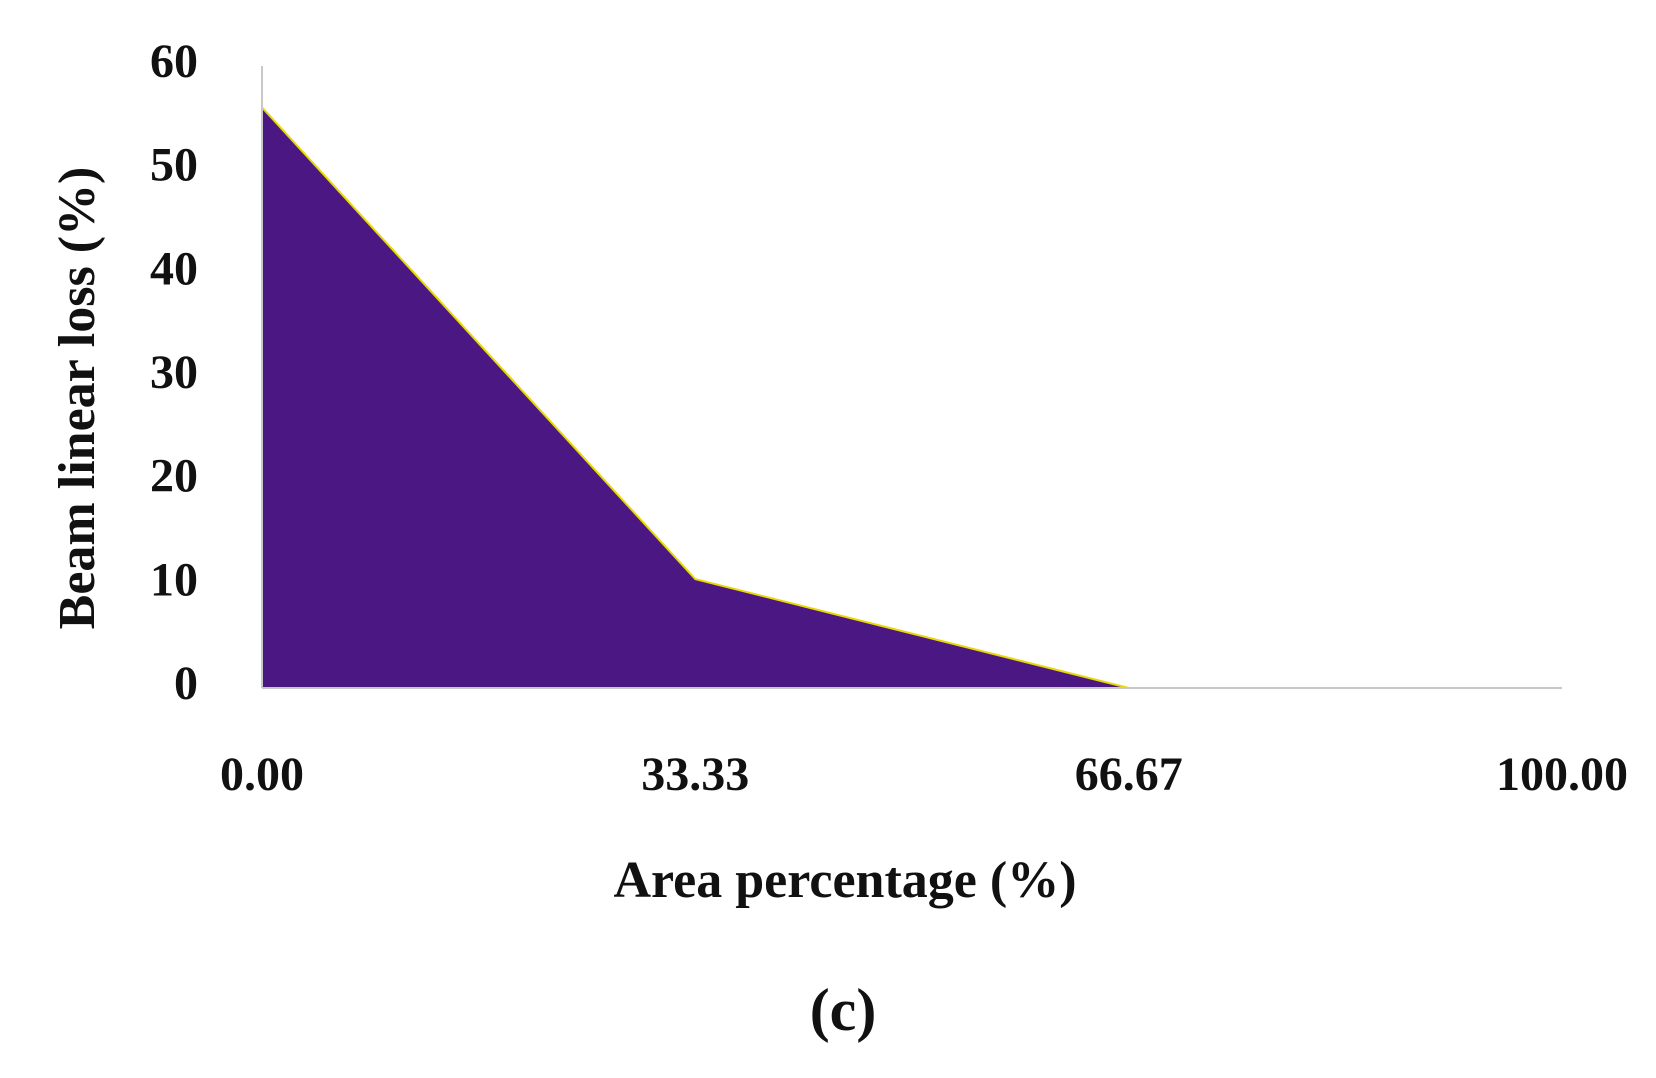  Describe the element at coordinates (77, 398) in the screenshot. I see `y-axis-title: Beam linear loss (%)` at that location.